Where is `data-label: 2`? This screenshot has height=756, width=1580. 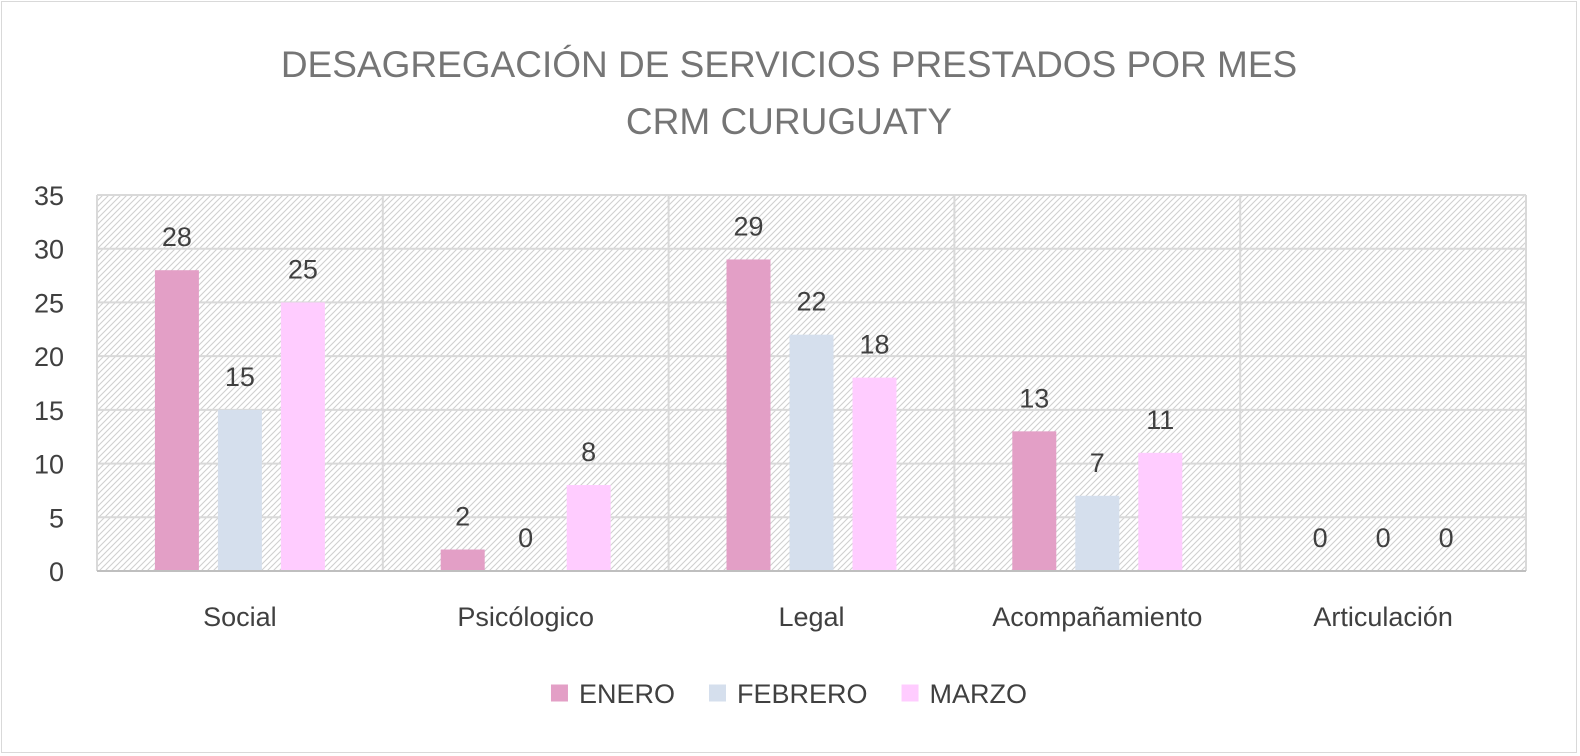
data-label: 2 is located at coordinates (462, 517).